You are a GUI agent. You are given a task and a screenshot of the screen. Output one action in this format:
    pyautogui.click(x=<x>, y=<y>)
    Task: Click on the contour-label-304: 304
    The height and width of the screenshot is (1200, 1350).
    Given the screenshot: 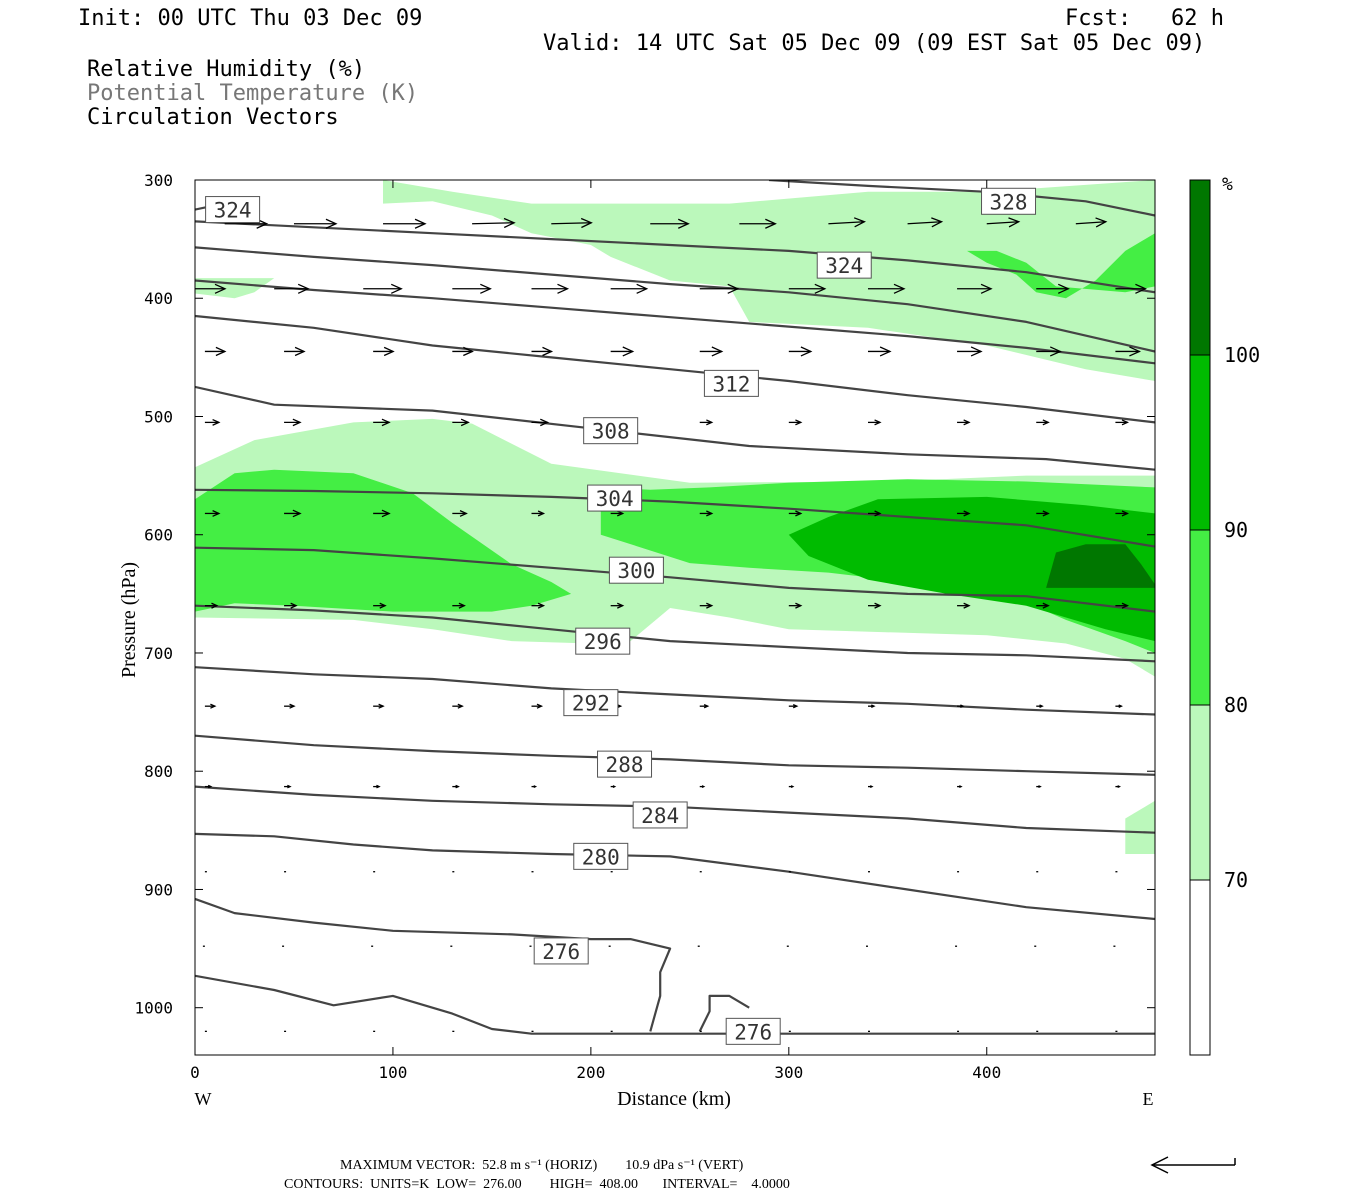 What is the action you would take?
    pyautogui.click(x=615, y=499)
    